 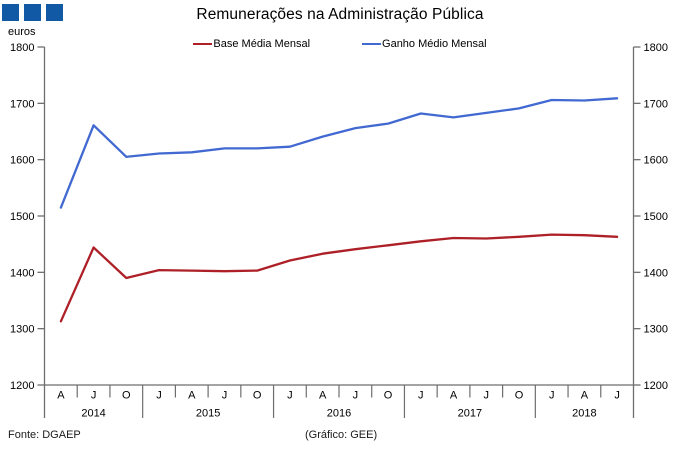 I want to click on y-tick-label-right: 1800, so click(x=656, y=48).